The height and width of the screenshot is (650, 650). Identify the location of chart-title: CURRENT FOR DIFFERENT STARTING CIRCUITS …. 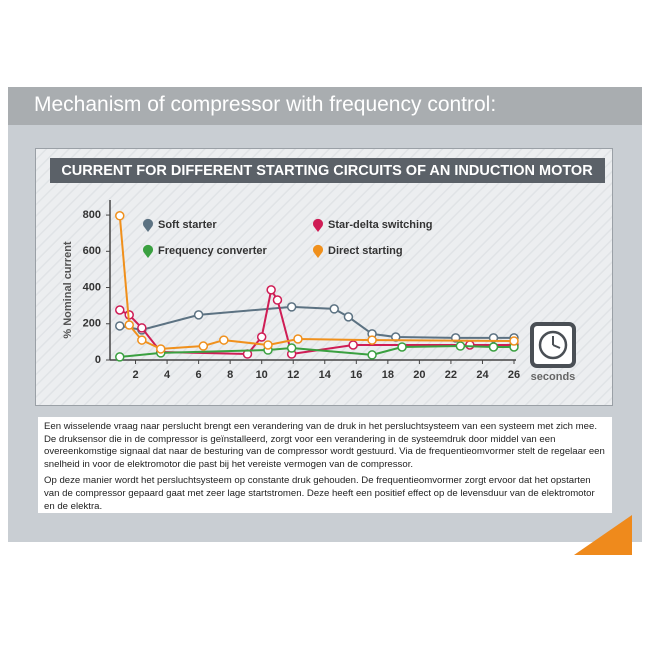
(327, 171).